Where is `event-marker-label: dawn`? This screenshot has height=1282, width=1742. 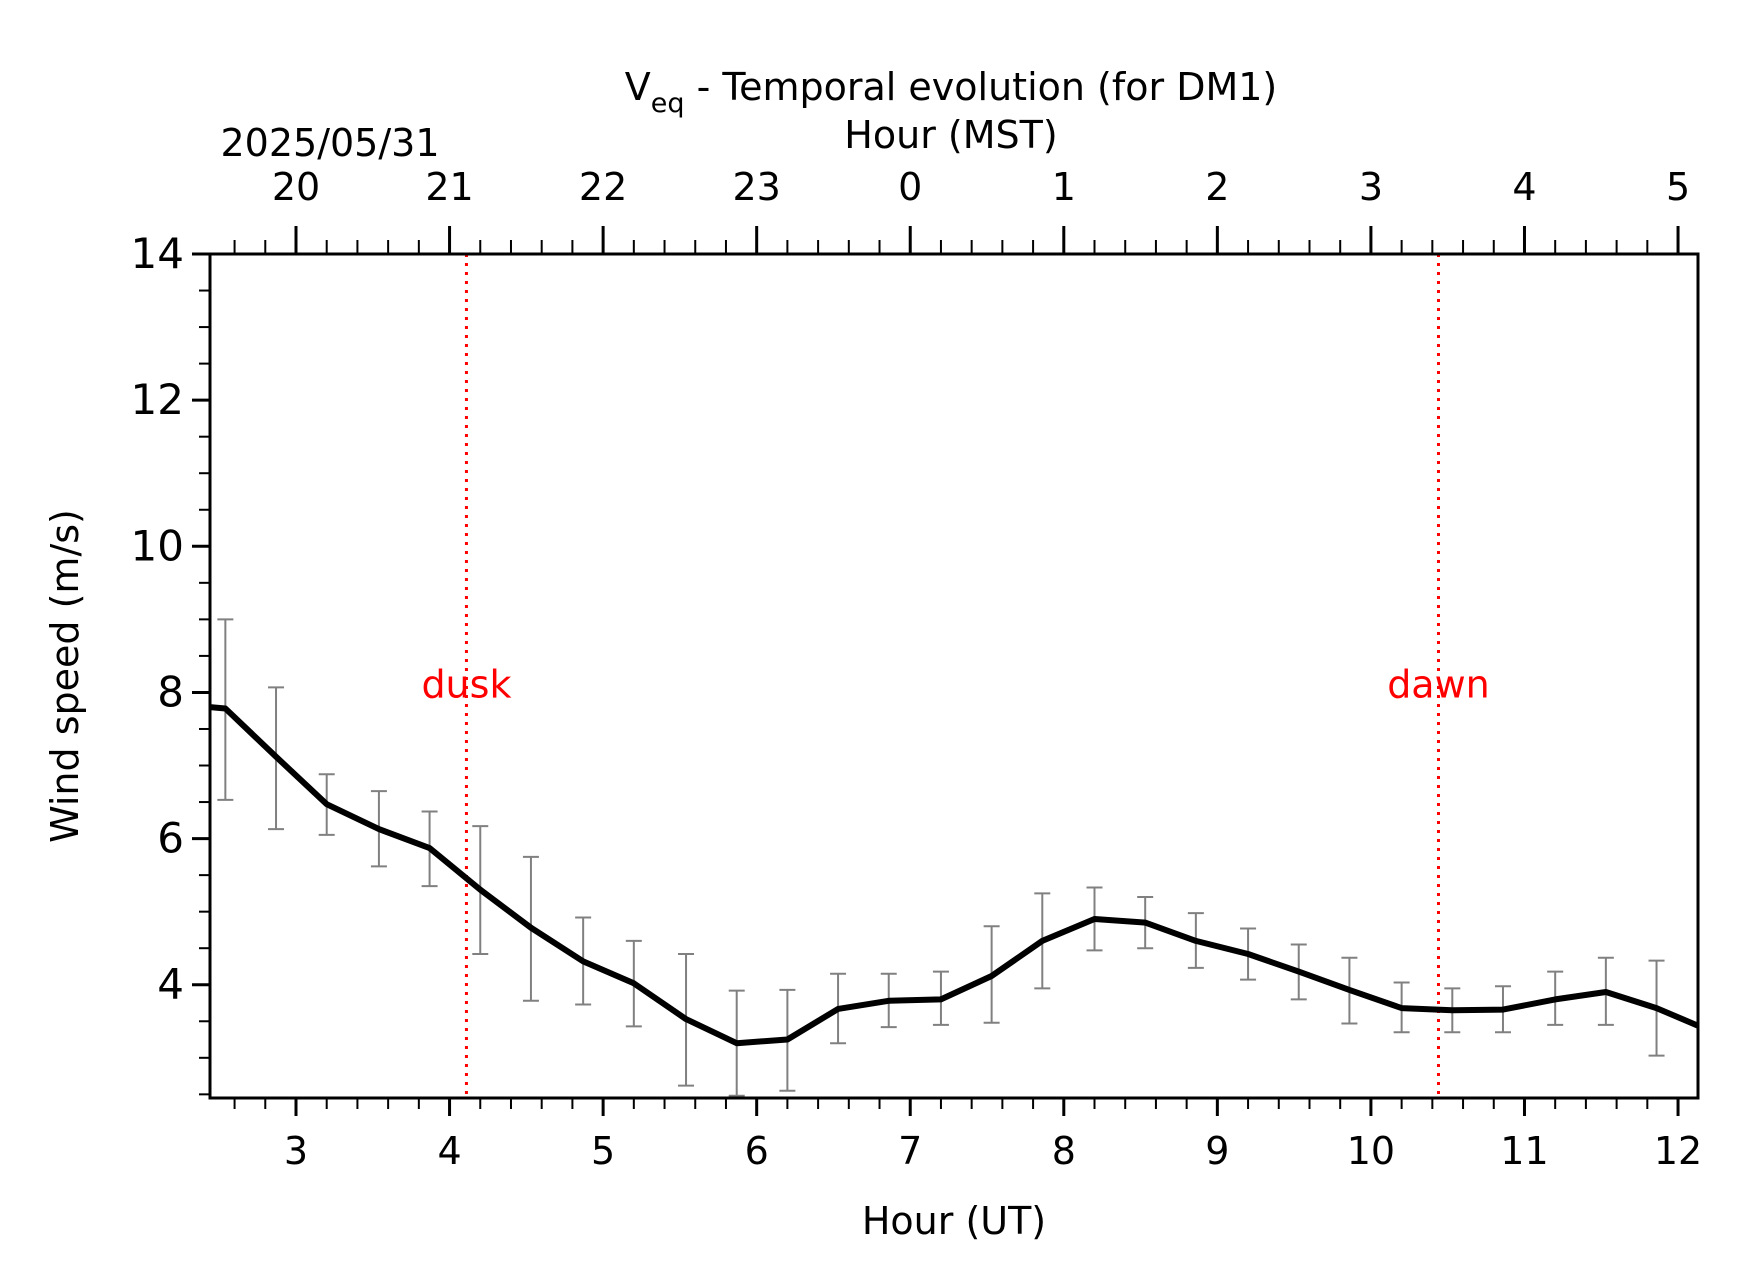 event-marker-label: dawn is located at coordinates (1438, 685).